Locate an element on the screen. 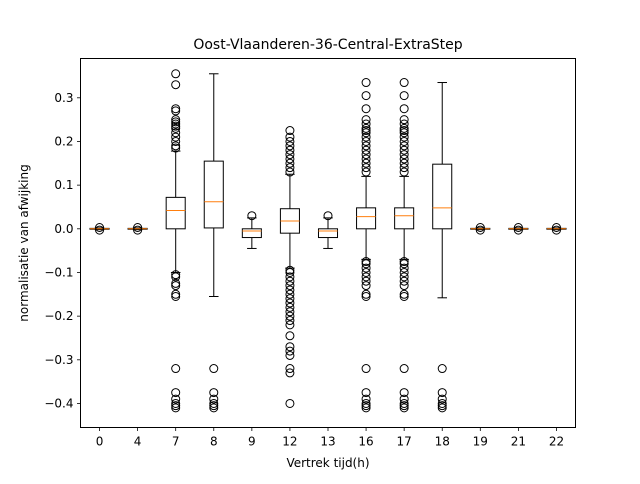 The image size is (640, 484). y-tick-label: −0.3 is located at coordinates (58, 360).